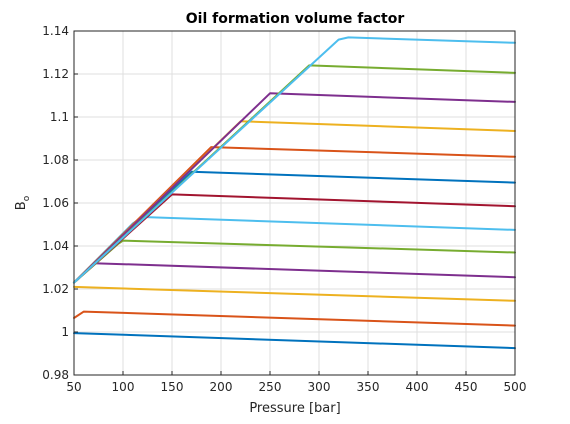 The image size is (570, 424). Describe the element at coordinates (417, 387) in the screenshot. I see `x-tick-label: 400` at that location.